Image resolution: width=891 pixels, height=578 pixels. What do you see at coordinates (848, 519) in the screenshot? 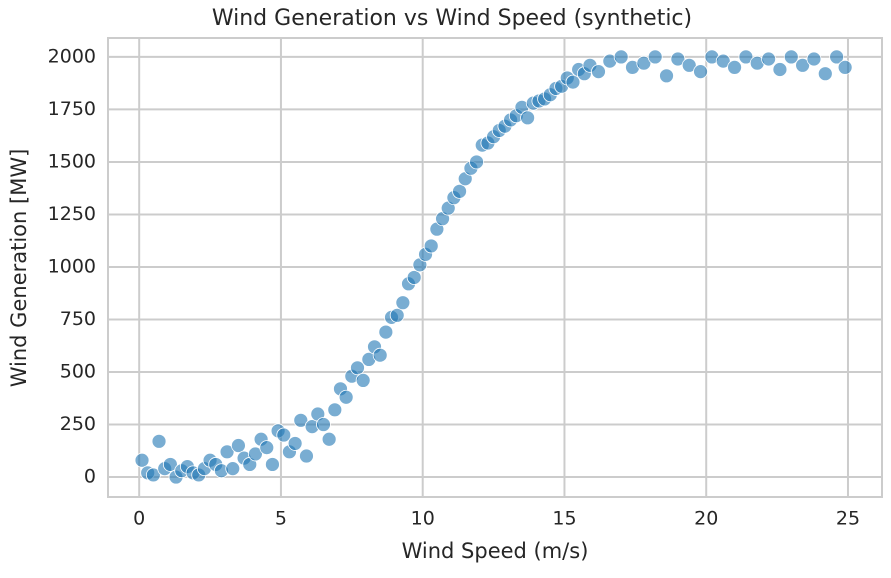
I see `x-tick-label: 25` at bounding box center [848, 519].